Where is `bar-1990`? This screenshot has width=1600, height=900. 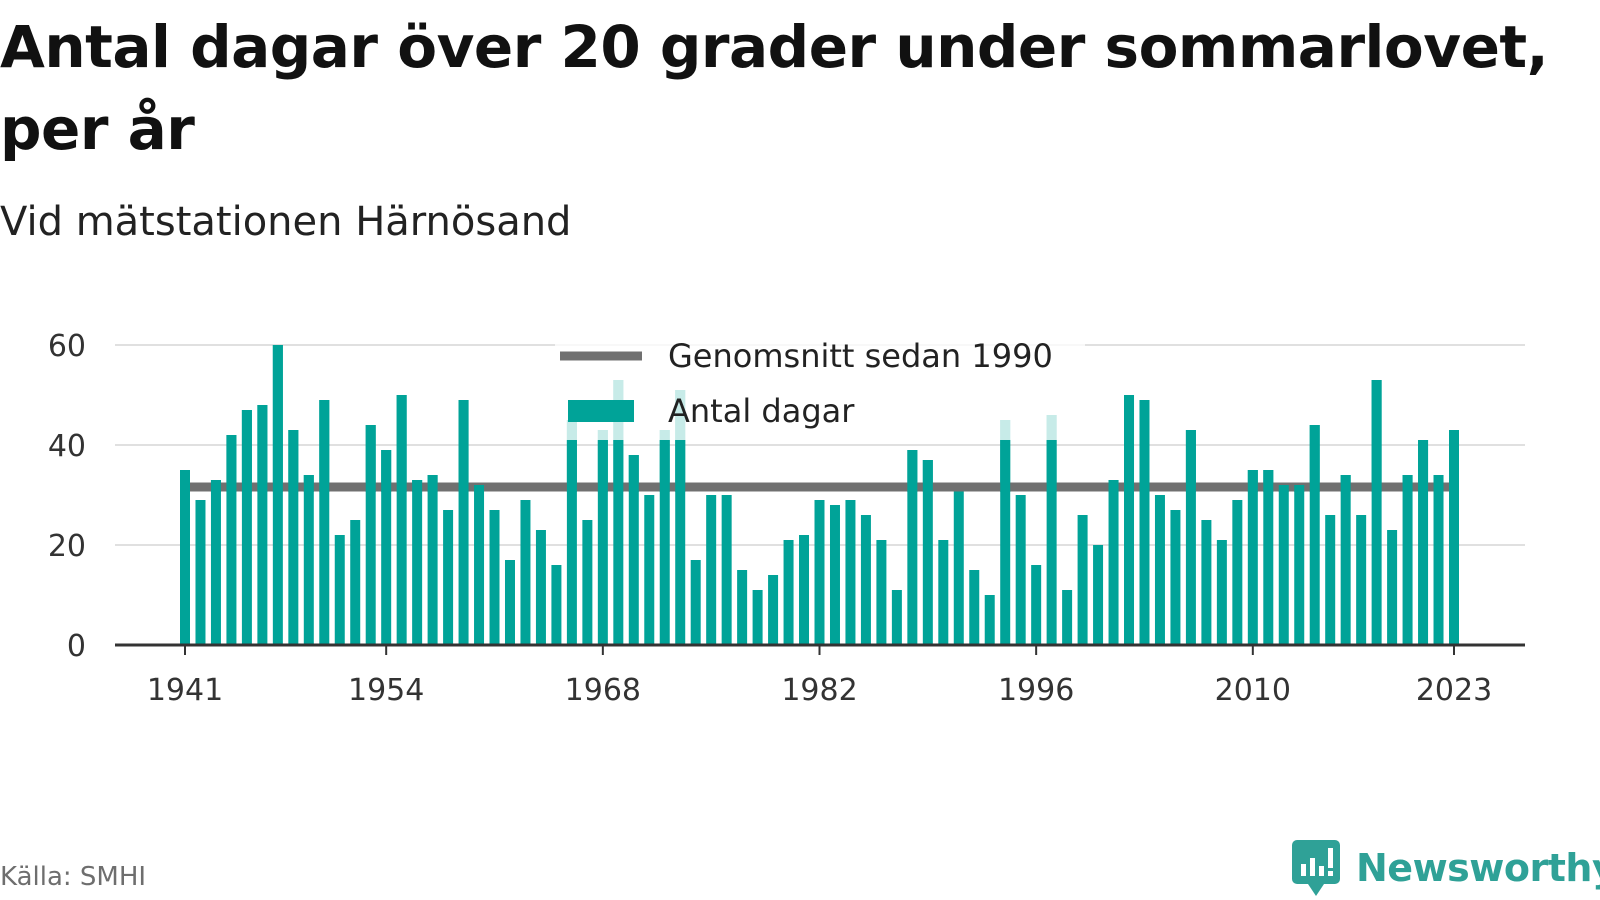
bar-1990 is located at coordinates (943, 592).